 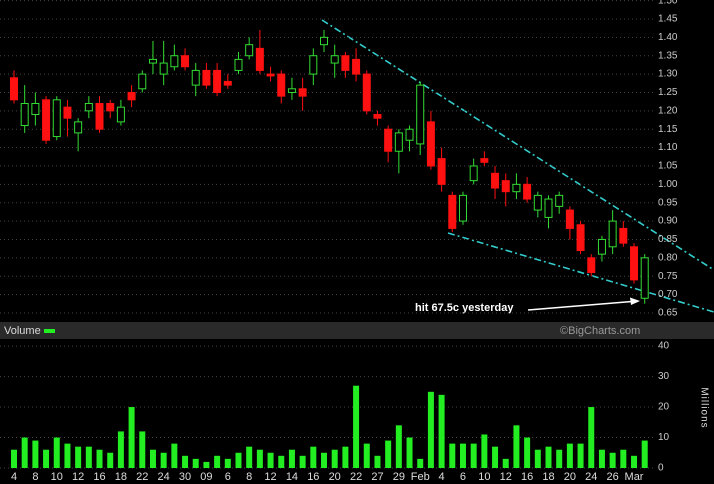 What do you see at coordinates (668, 166) in the screenshot?
I see `y-tick-label: 1.05` at bounding box center [668, 166].